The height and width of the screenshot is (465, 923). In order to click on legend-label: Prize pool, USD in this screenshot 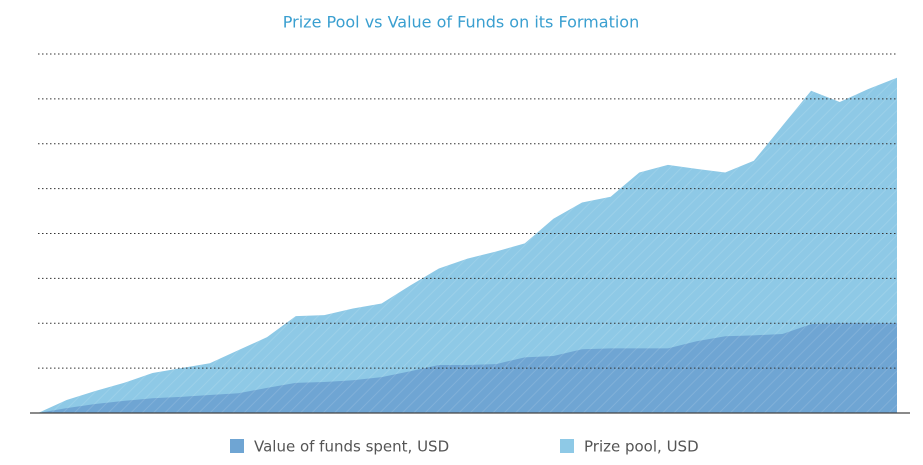, I will do `click(641, 447)`.